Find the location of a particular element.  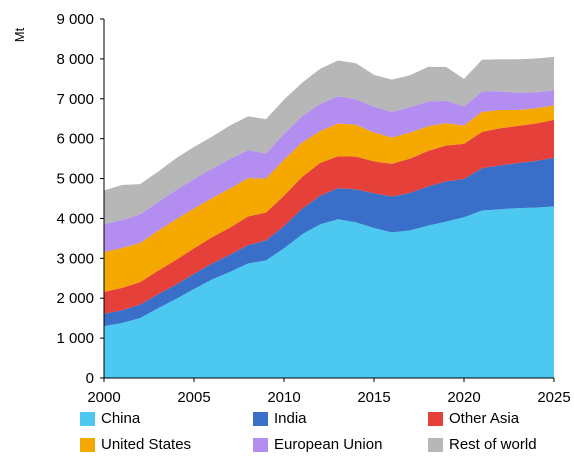

y-tick-label: 7 000 is located at coordinates (75, 99).